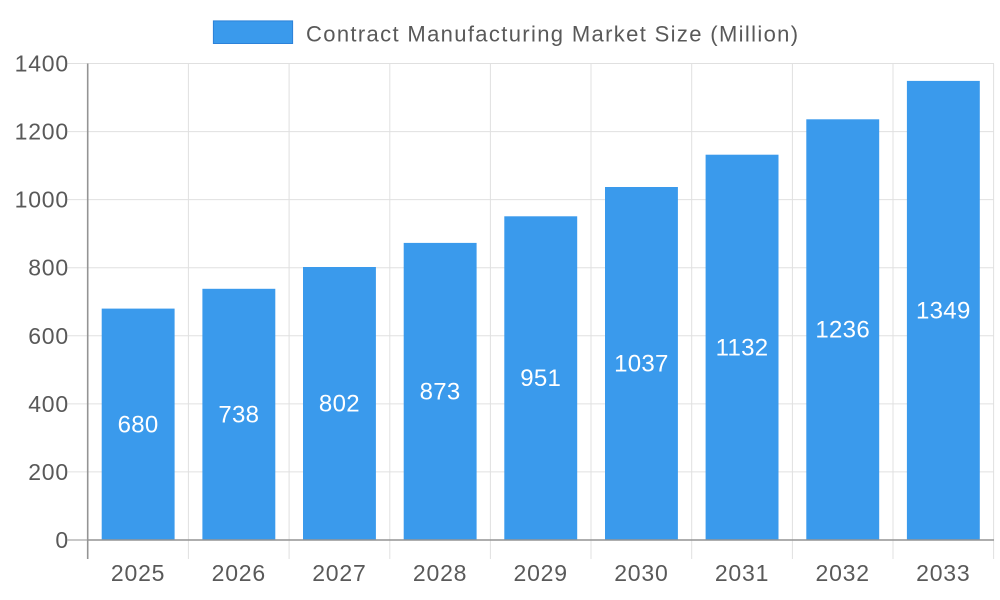  I want to click on svg-text: 2033, so click(943, 573).